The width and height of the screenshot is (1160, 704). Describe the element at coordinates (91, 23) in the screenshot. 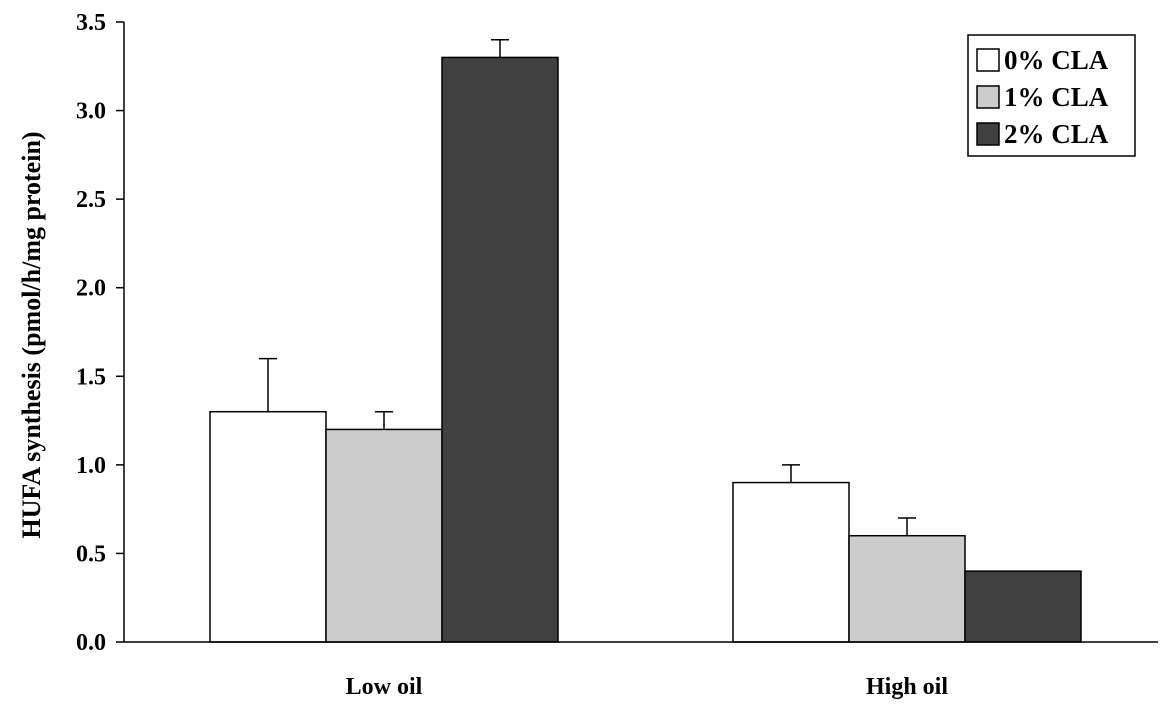

I see `y-tick-label: 3.5` at that location.